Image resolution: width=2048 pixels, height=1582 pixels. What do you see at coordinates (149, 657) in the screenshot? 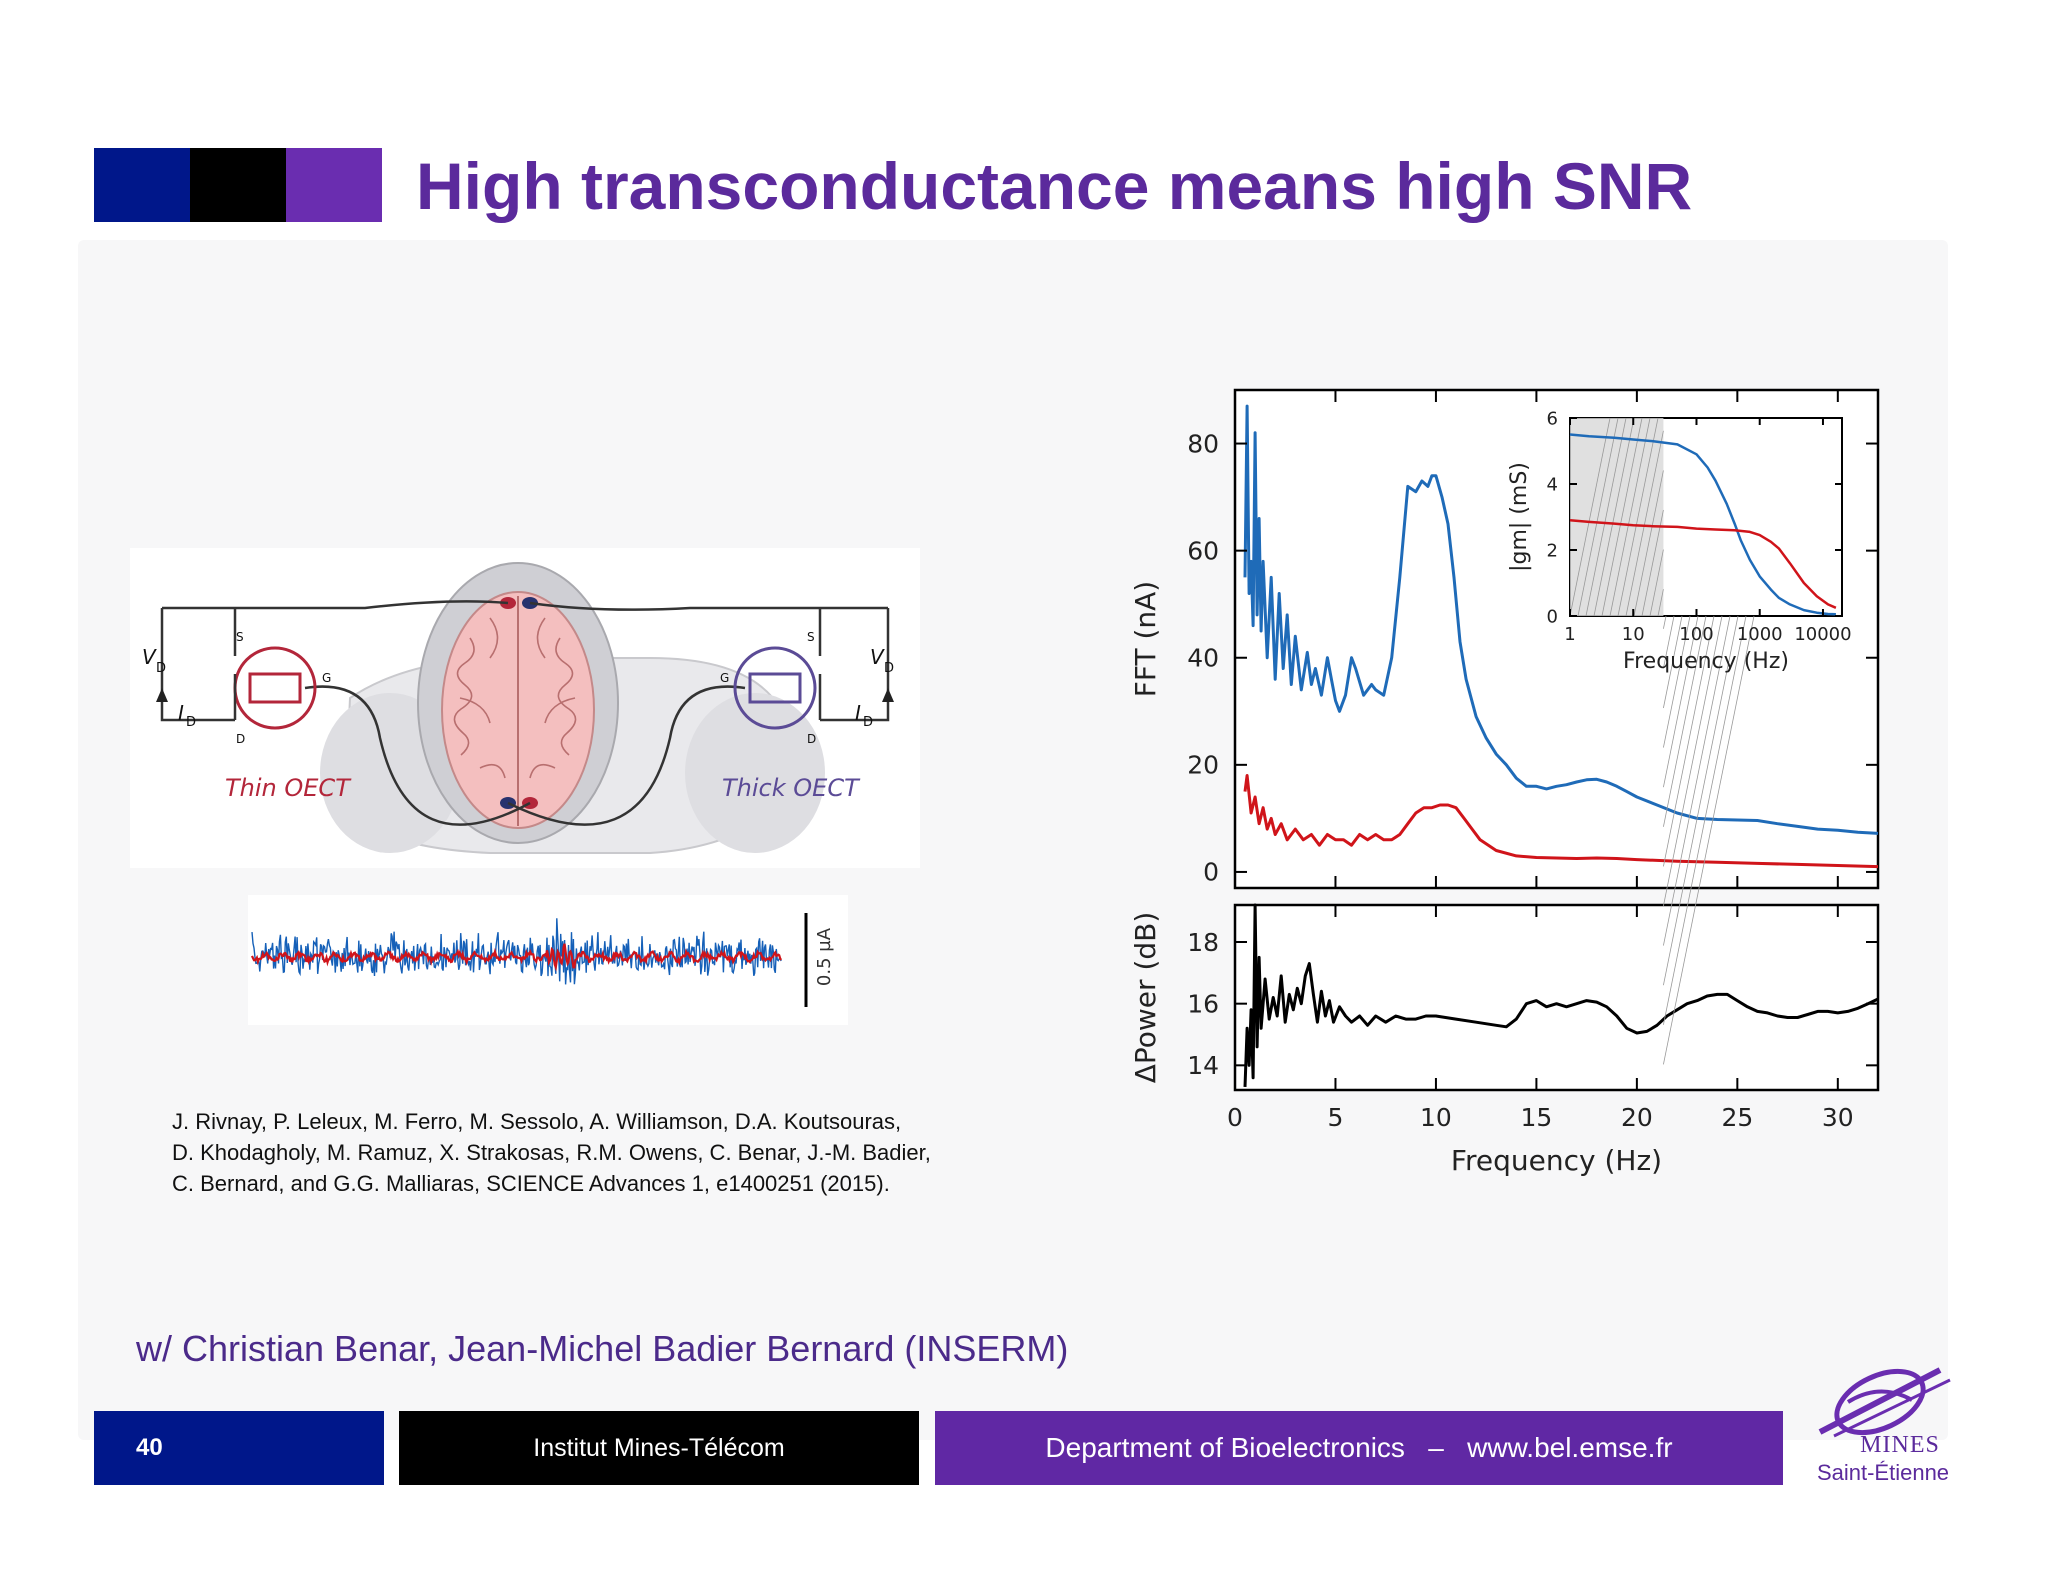
I see `vd-label-left: V` at bounding box center [149, 657].